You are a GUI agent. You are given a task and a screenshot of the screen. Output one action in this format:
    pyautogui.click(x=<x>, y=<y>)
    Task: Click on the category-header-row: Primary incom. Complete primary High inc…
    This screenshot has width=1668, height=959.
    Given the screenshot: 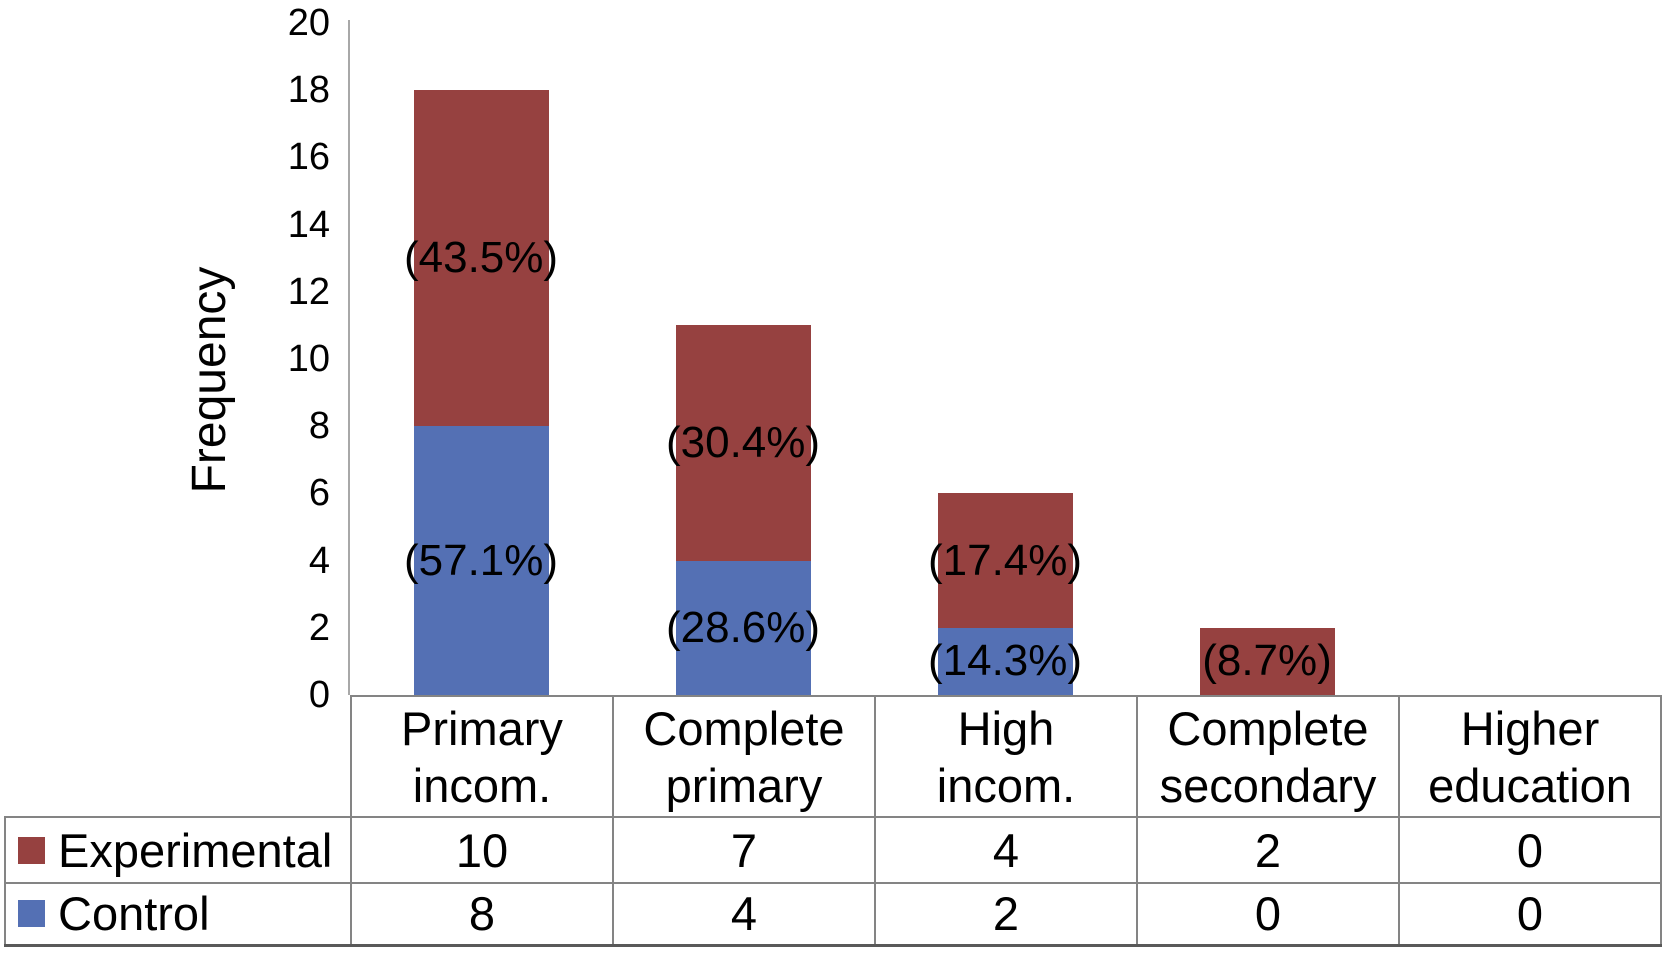 What is the action you would take?
    pyautogui.click(x=833, y=756)
    